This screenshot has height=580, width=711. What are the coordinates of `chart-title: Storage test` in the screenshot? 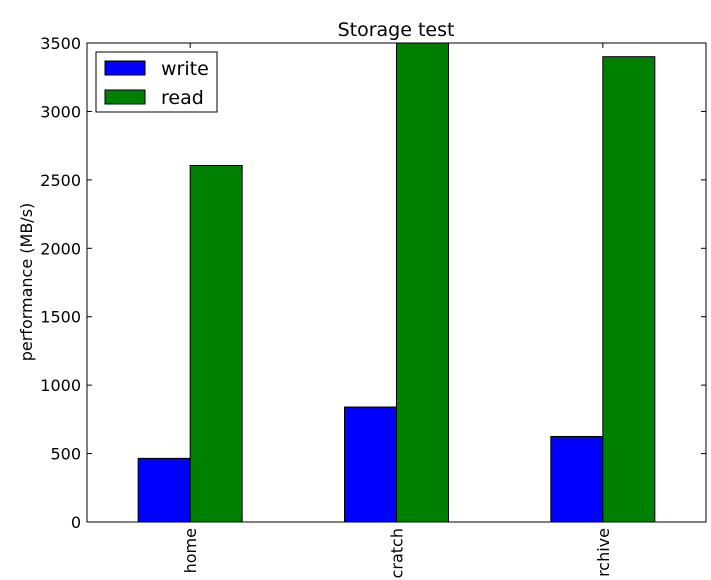 It's located at (396, 30).